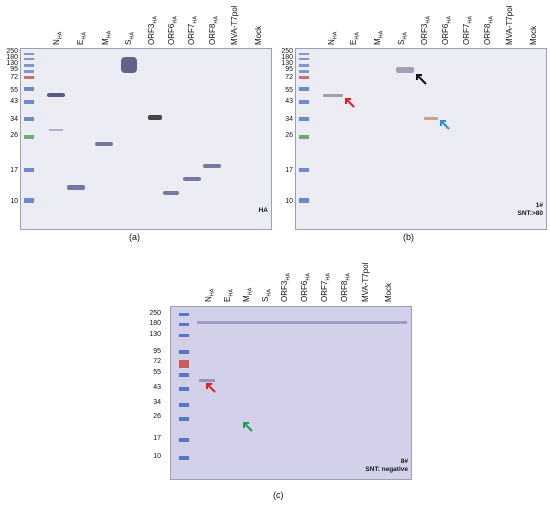 Image resolution: width=550 pixels, height=505 pixels. I want to click on mw-labels-a: 250 180 130 95, so click(12, 60).